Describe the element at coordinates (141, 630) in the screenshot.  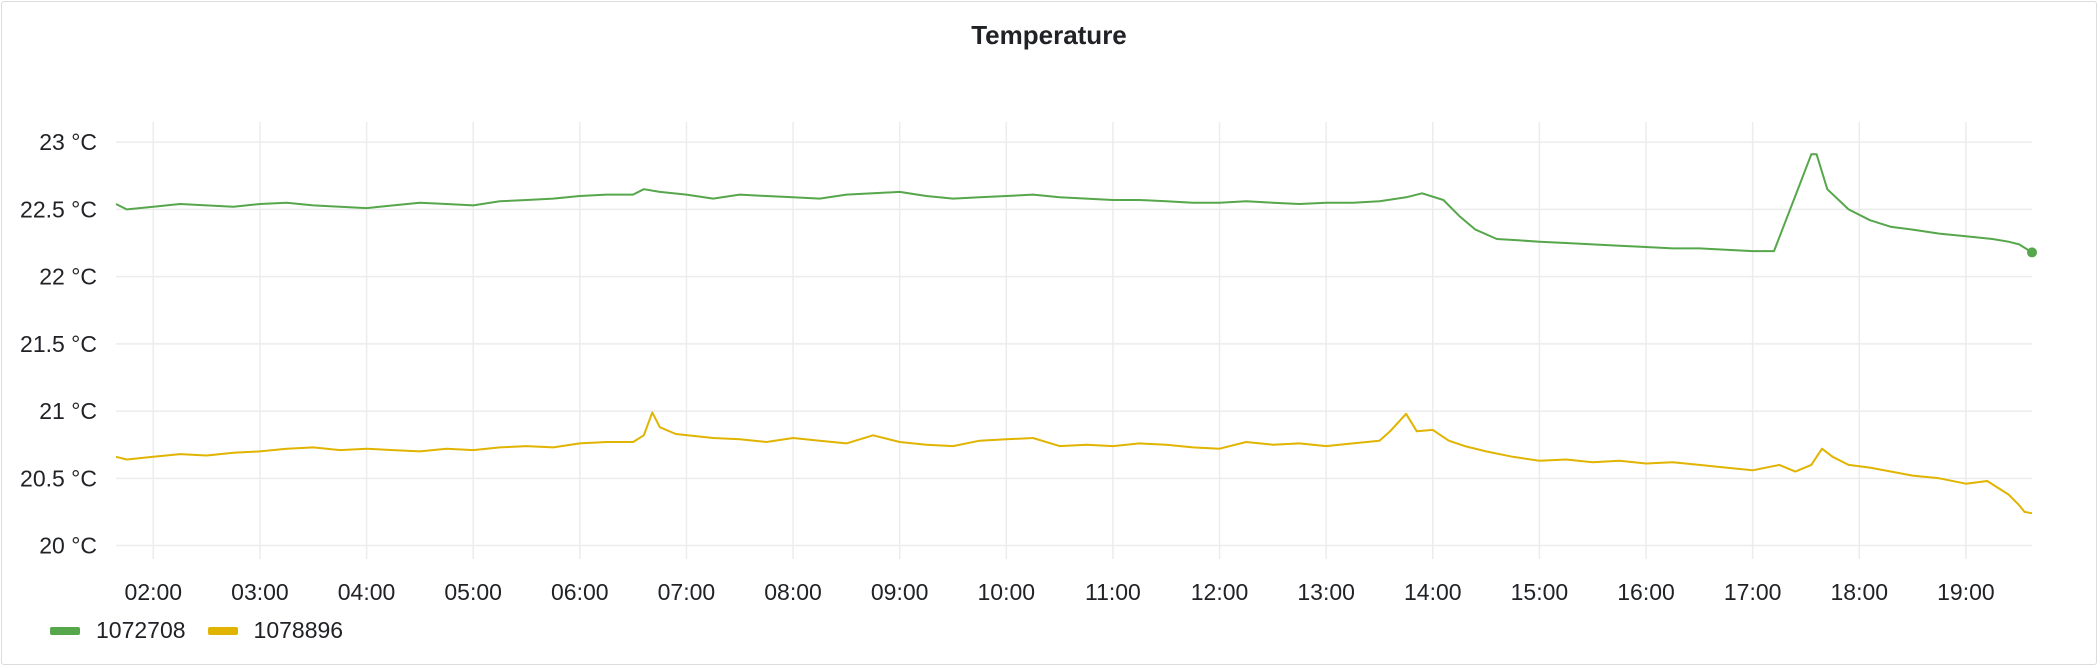
I see `legend-label-1072708: 1072708` at that location.